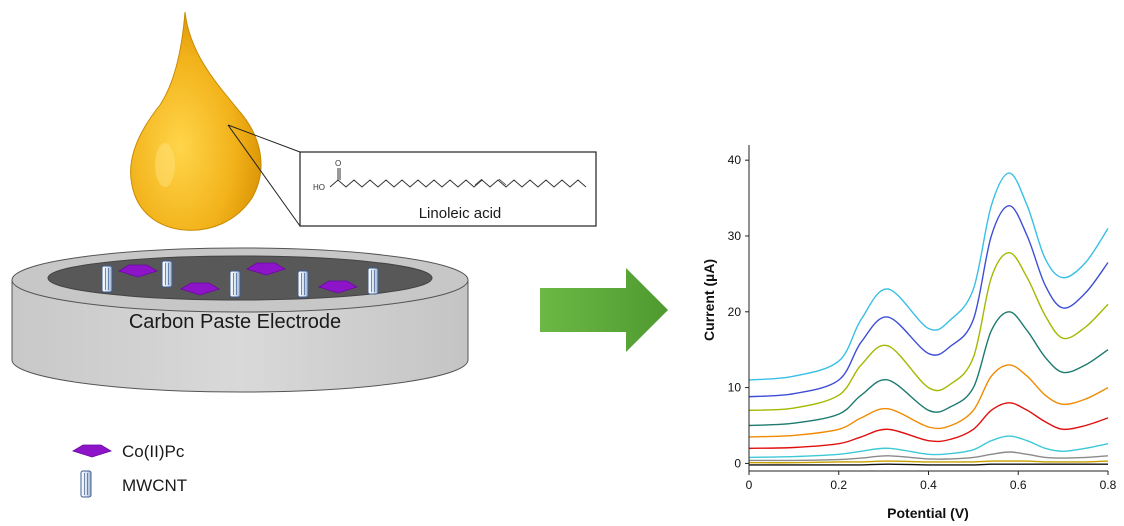 The image size is (1124, 526). What do you see at coordinates (153, 451) in the screenshot?
I see `legend-label-copc: Co(II)Pc` at bounding box center [153, 451].